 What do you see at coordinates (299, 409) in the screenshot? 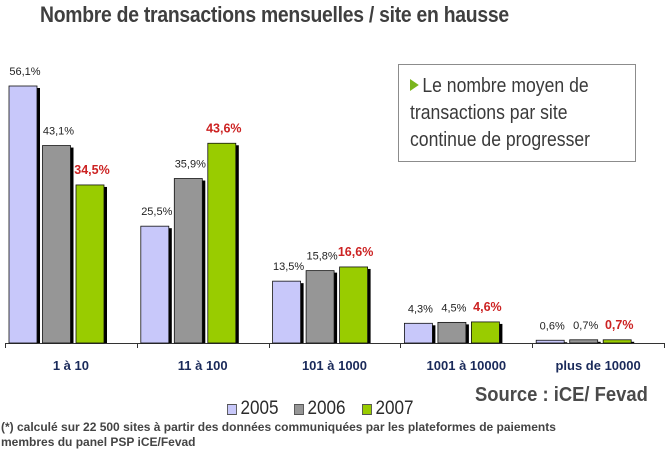
I see `legend-swatch-2006` at bounding box center [299, 409].